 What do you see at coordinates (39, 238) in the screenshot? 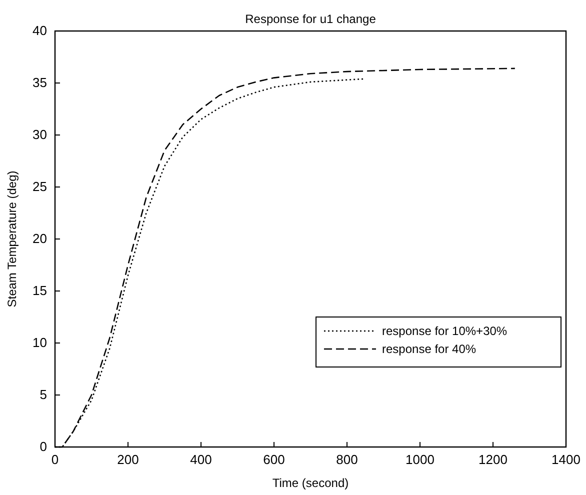
I see `y-tick-label: 20` at bounding box center [39, 238].